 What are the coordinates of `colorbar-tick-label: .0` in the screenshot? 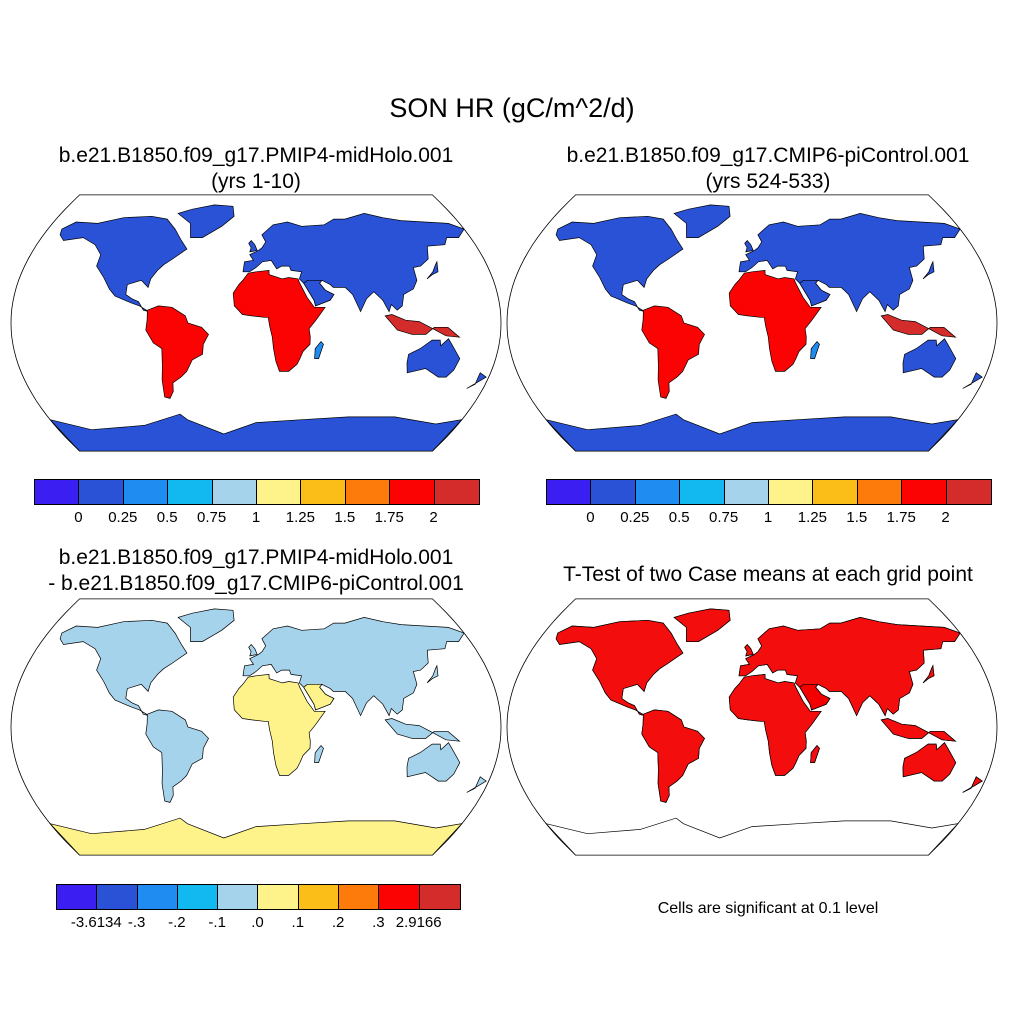 It's located at (257, 922).